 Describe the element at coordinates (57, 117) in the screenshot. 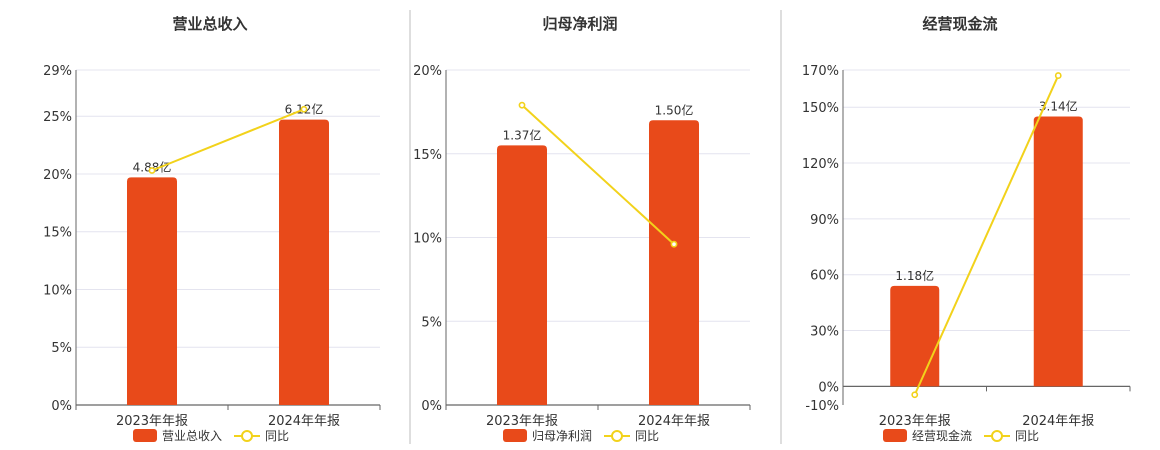

I see `y-tick-label: 25%` at that location.